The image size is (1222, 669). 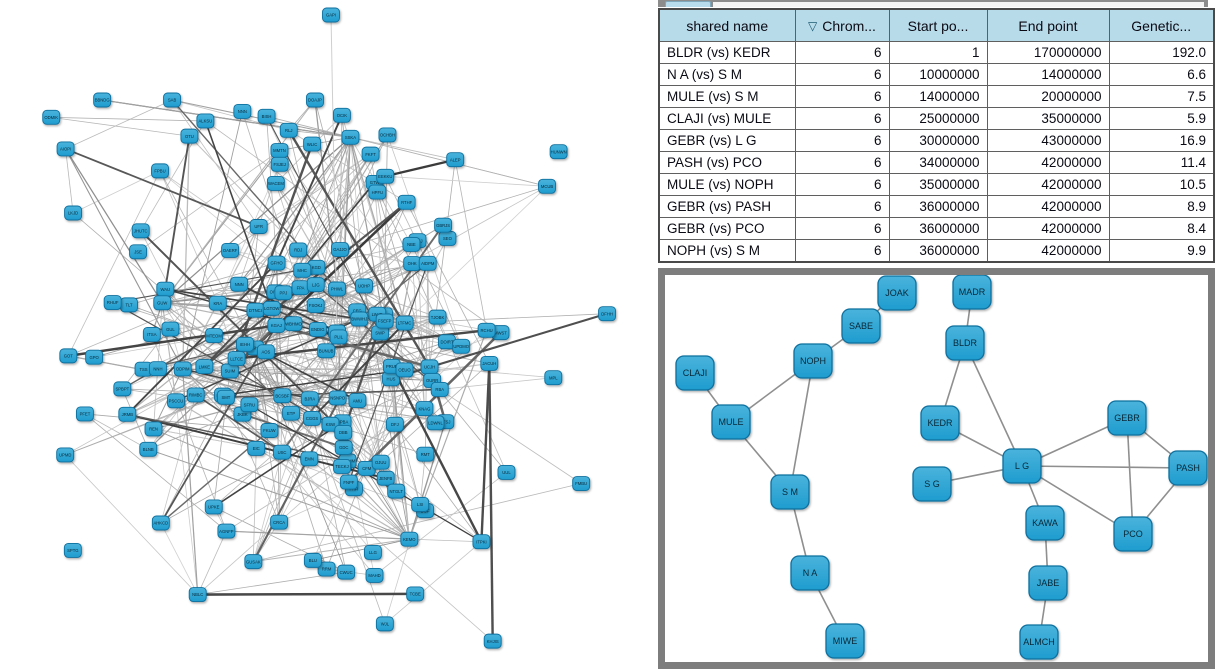 What do you see at coordinates (936, 96) in the screenshot?
I see `table-row: MULE (vs) S M 6 14000000 20000000 7.5` at bounding box center [936, 96].